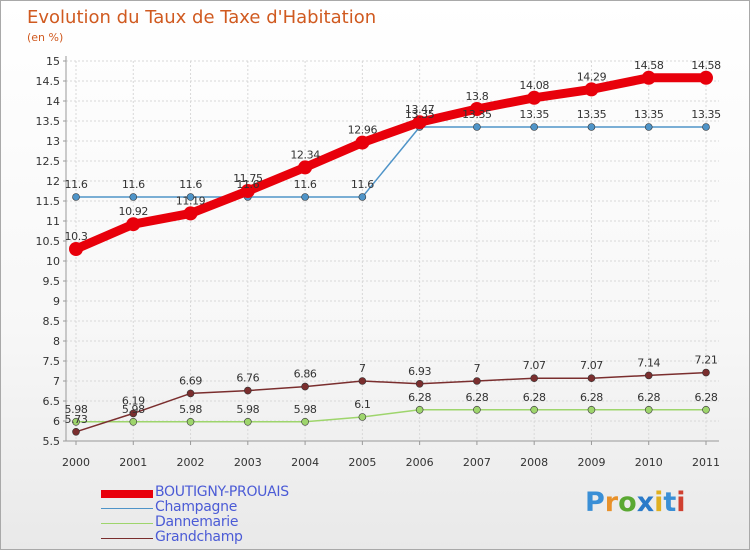  What do you see at coordinates (591, 462) in the screenshot?
I see `x-tick-label: 2009` at bounding box center [591, 462].